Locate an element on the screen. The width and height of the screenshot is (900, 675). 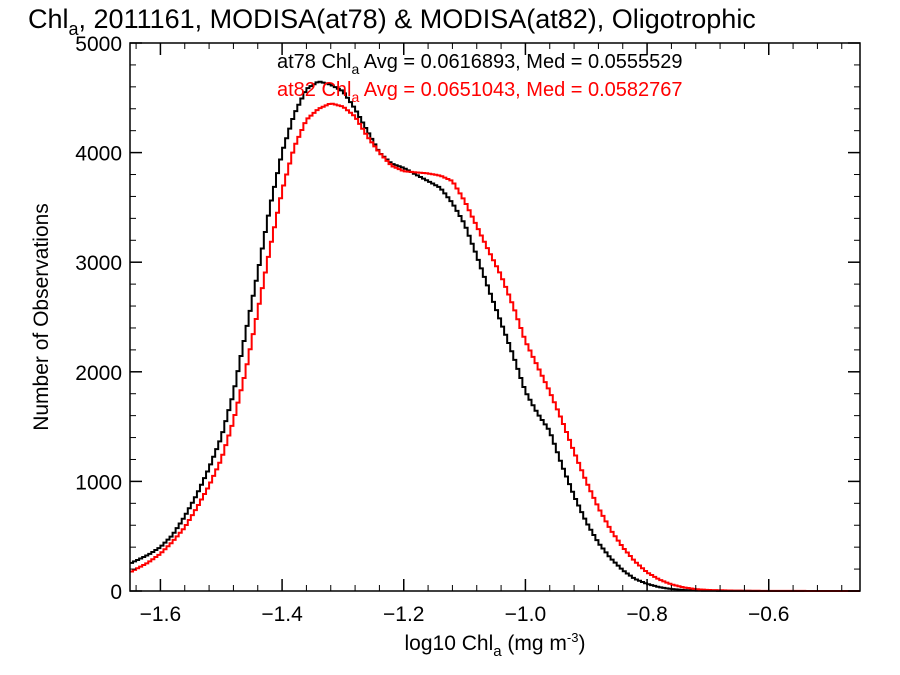
y-tick-label: 2000 is located at coordinates (98, 373).